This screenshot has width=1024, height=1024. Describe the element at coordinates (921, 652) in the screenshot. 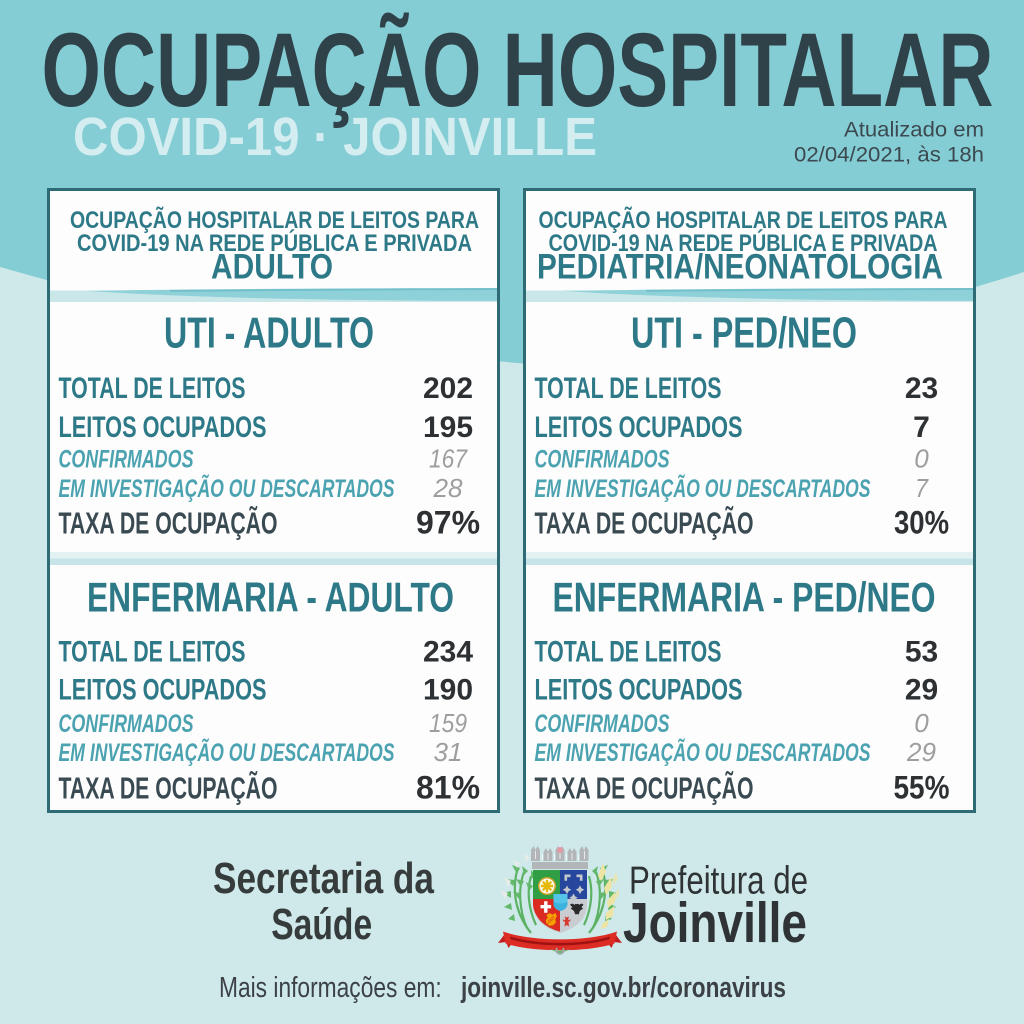

I see `svg-text: 53` at that location.